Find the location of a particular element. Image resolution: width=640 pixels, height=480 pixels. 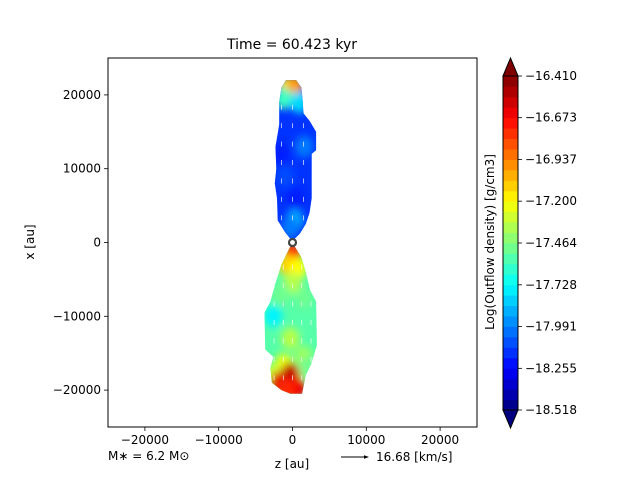

colorbar-tick-label: −18.255 is located at coordinates (551, 368).